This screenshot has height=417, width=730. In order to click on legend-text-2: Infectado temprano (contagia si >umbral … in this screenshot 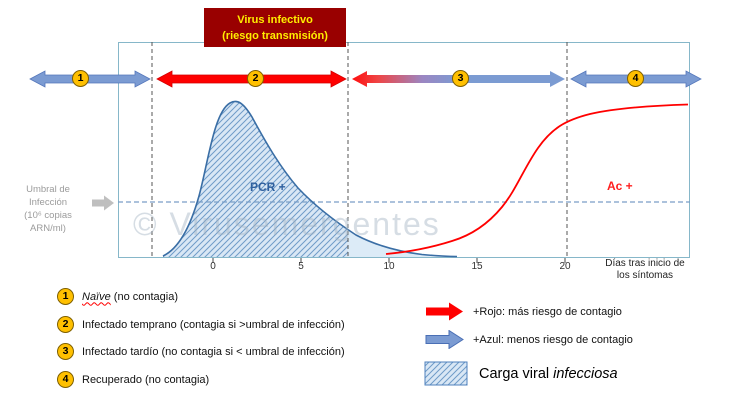, I will do `click(213, 324)`.